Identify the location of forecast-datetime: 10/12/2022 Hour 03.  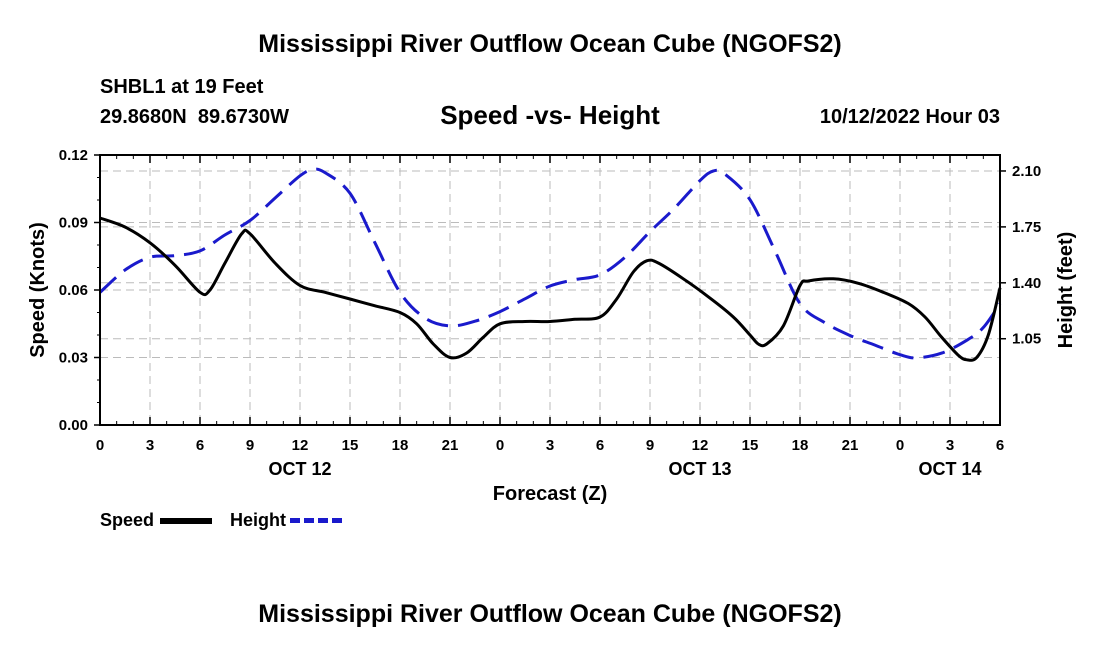
(909, 117).